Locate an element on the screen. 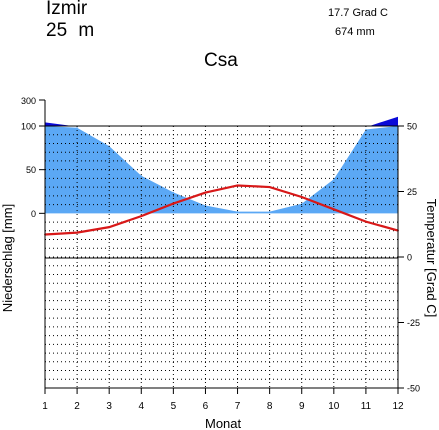 The image size is (439, 430). right-axis-tick-label: 50 is located at coordinates (412, 127).